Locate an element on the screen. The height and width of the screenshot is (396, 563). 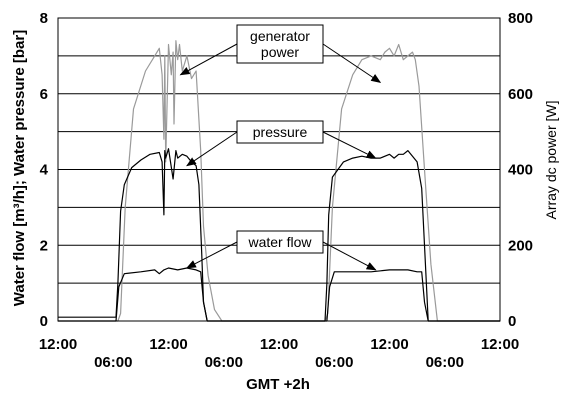
annotation-label: water flow is located at coordinates (279, 242).